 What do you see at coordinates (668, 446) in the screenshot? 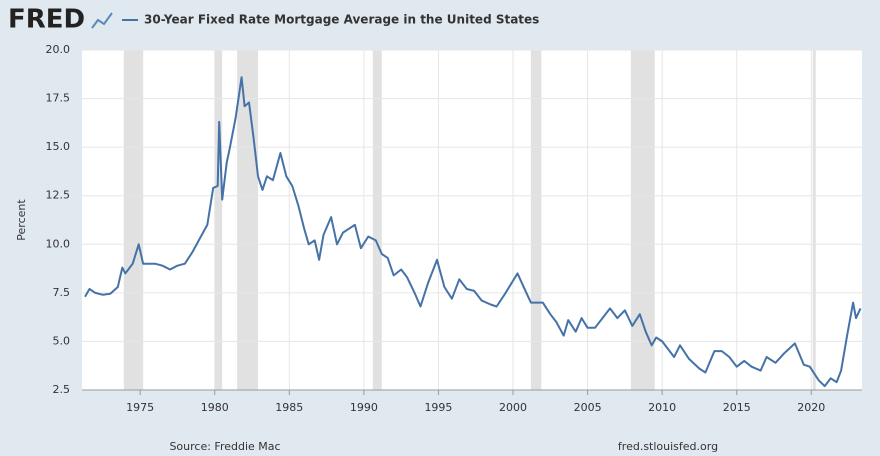
I see `site: fred.stlouisfed.org` at bounding box center [668, 446].